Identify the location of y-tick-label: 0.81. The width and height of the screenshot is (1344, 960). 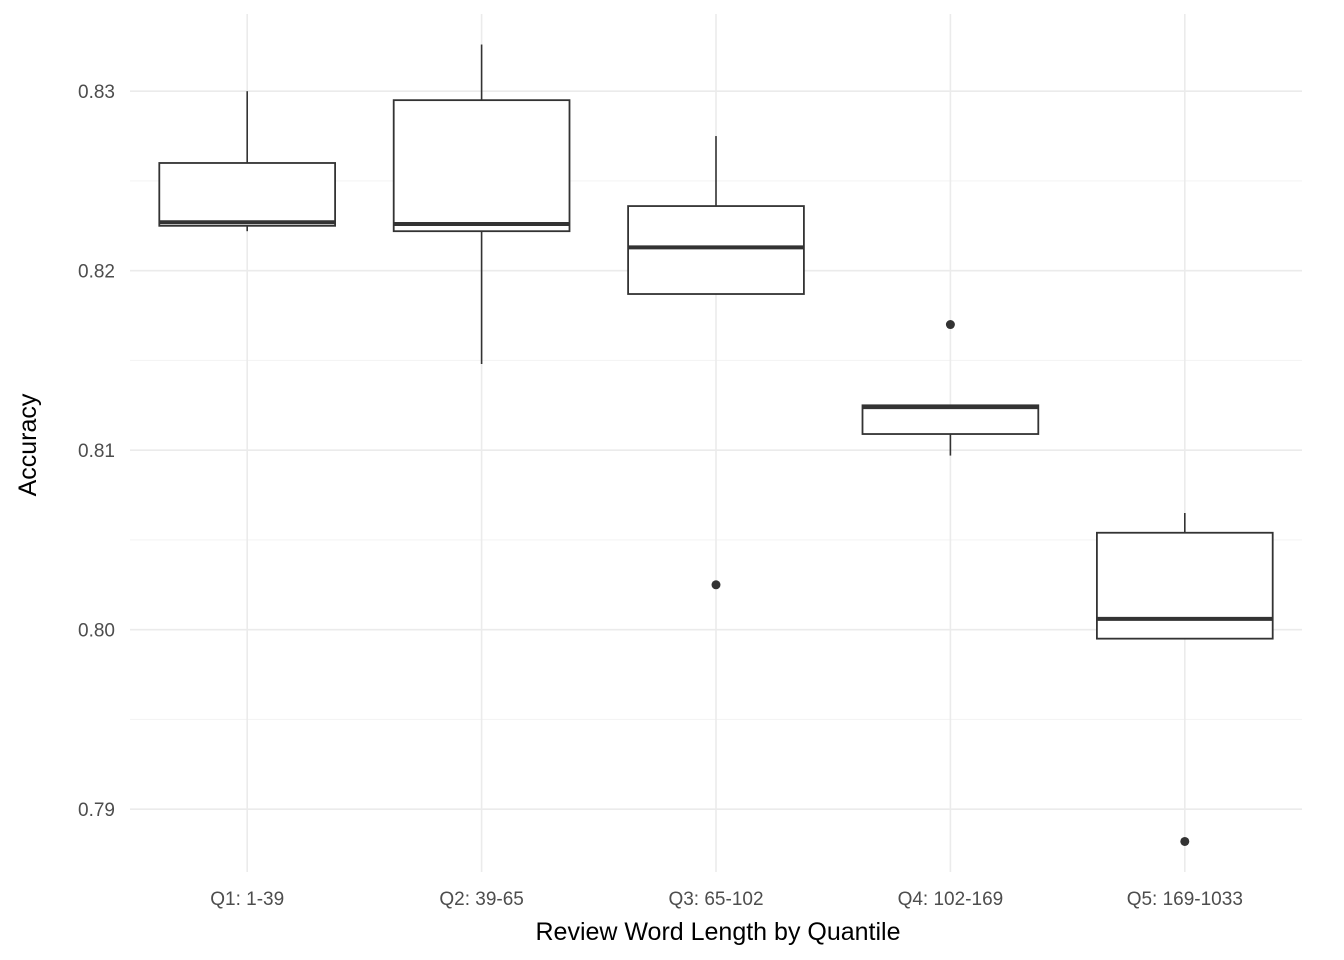
(96, 451).